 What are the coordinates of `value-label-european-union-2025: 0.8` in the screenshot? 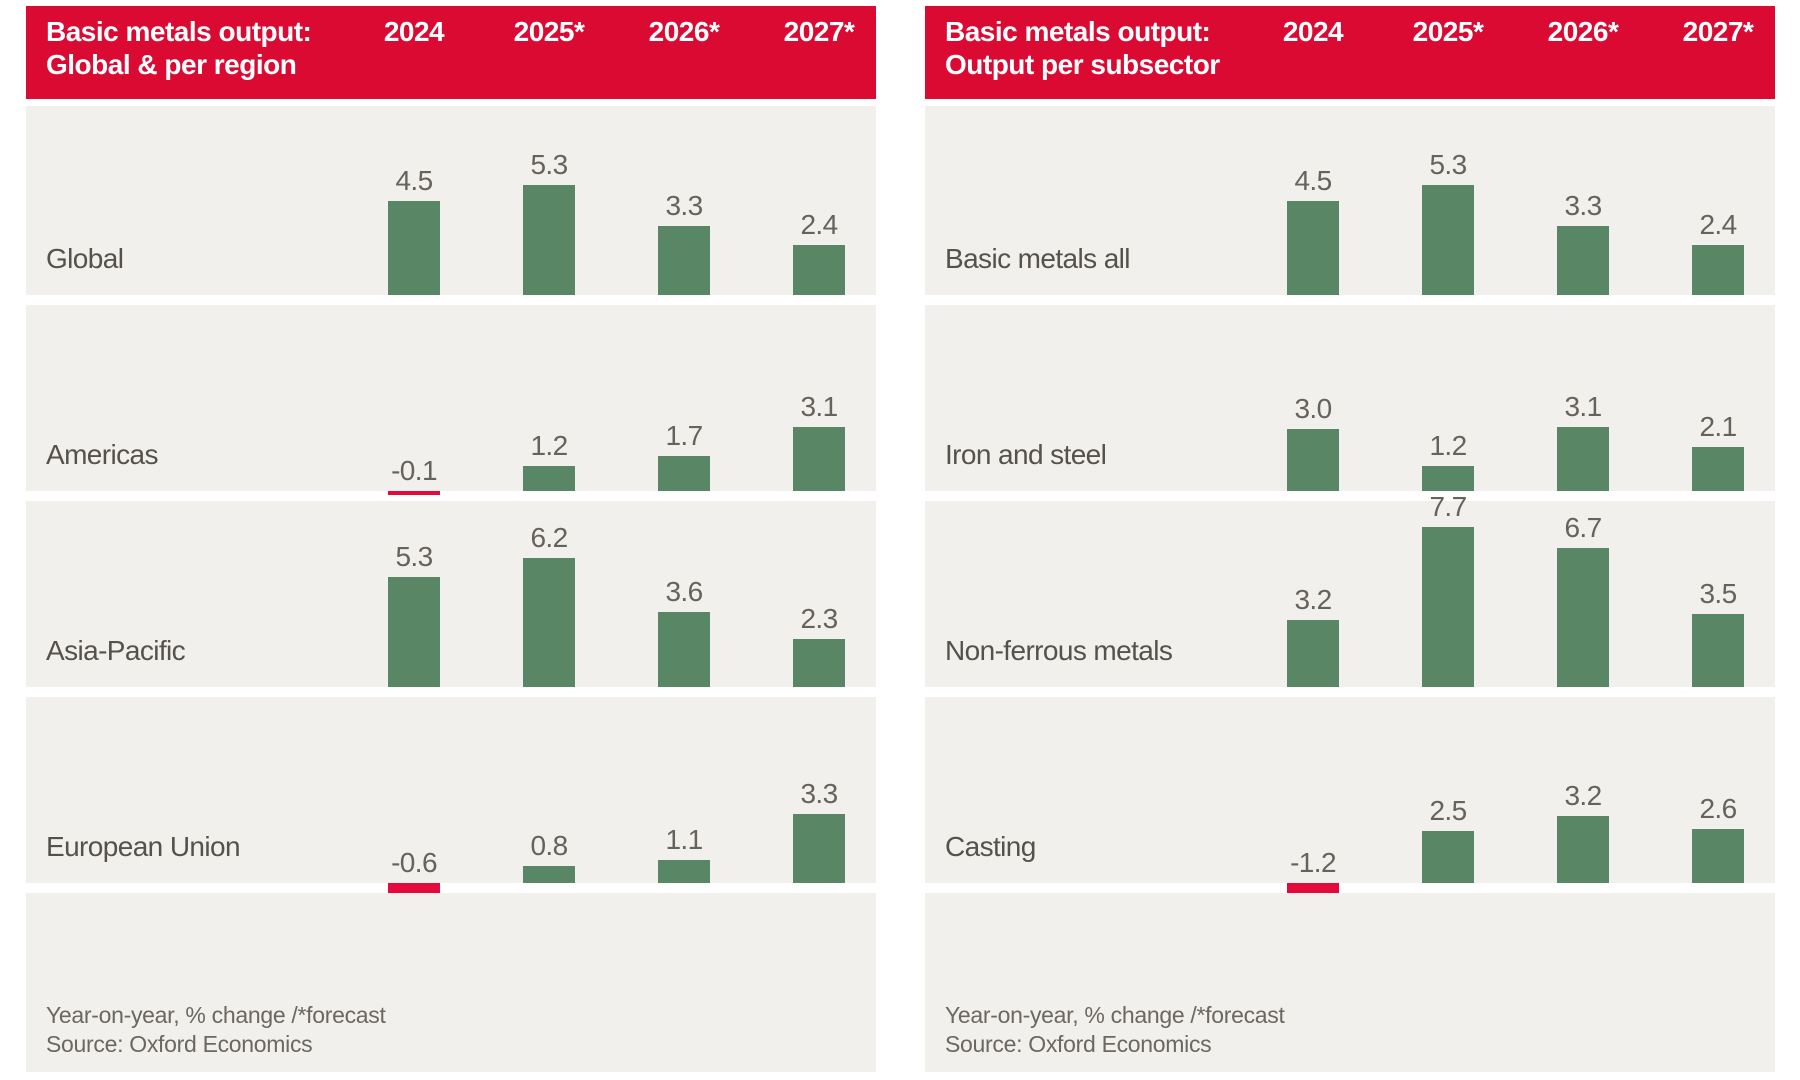 It's located at (549, 846).